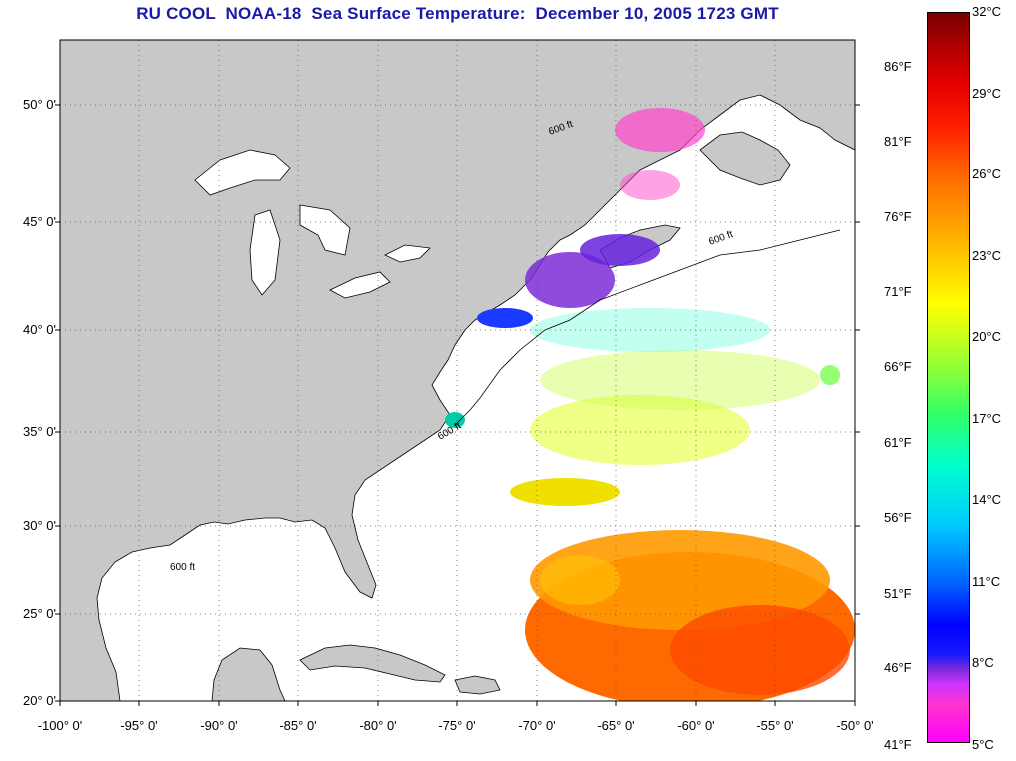  I want to click on fahrenheit-label: 86°F, so click(898, 66).